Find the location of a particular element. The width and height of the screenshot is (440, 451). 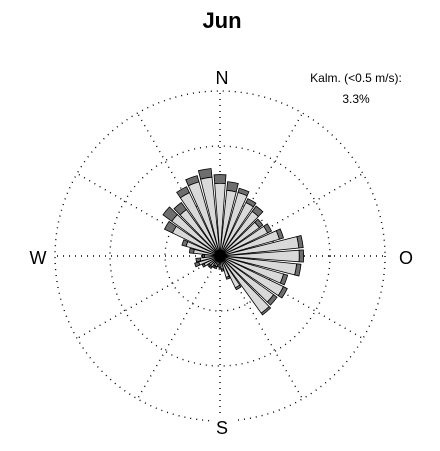

calm-label: Kalm. (<0.5 m/s): is located at coordinates (356, 78).